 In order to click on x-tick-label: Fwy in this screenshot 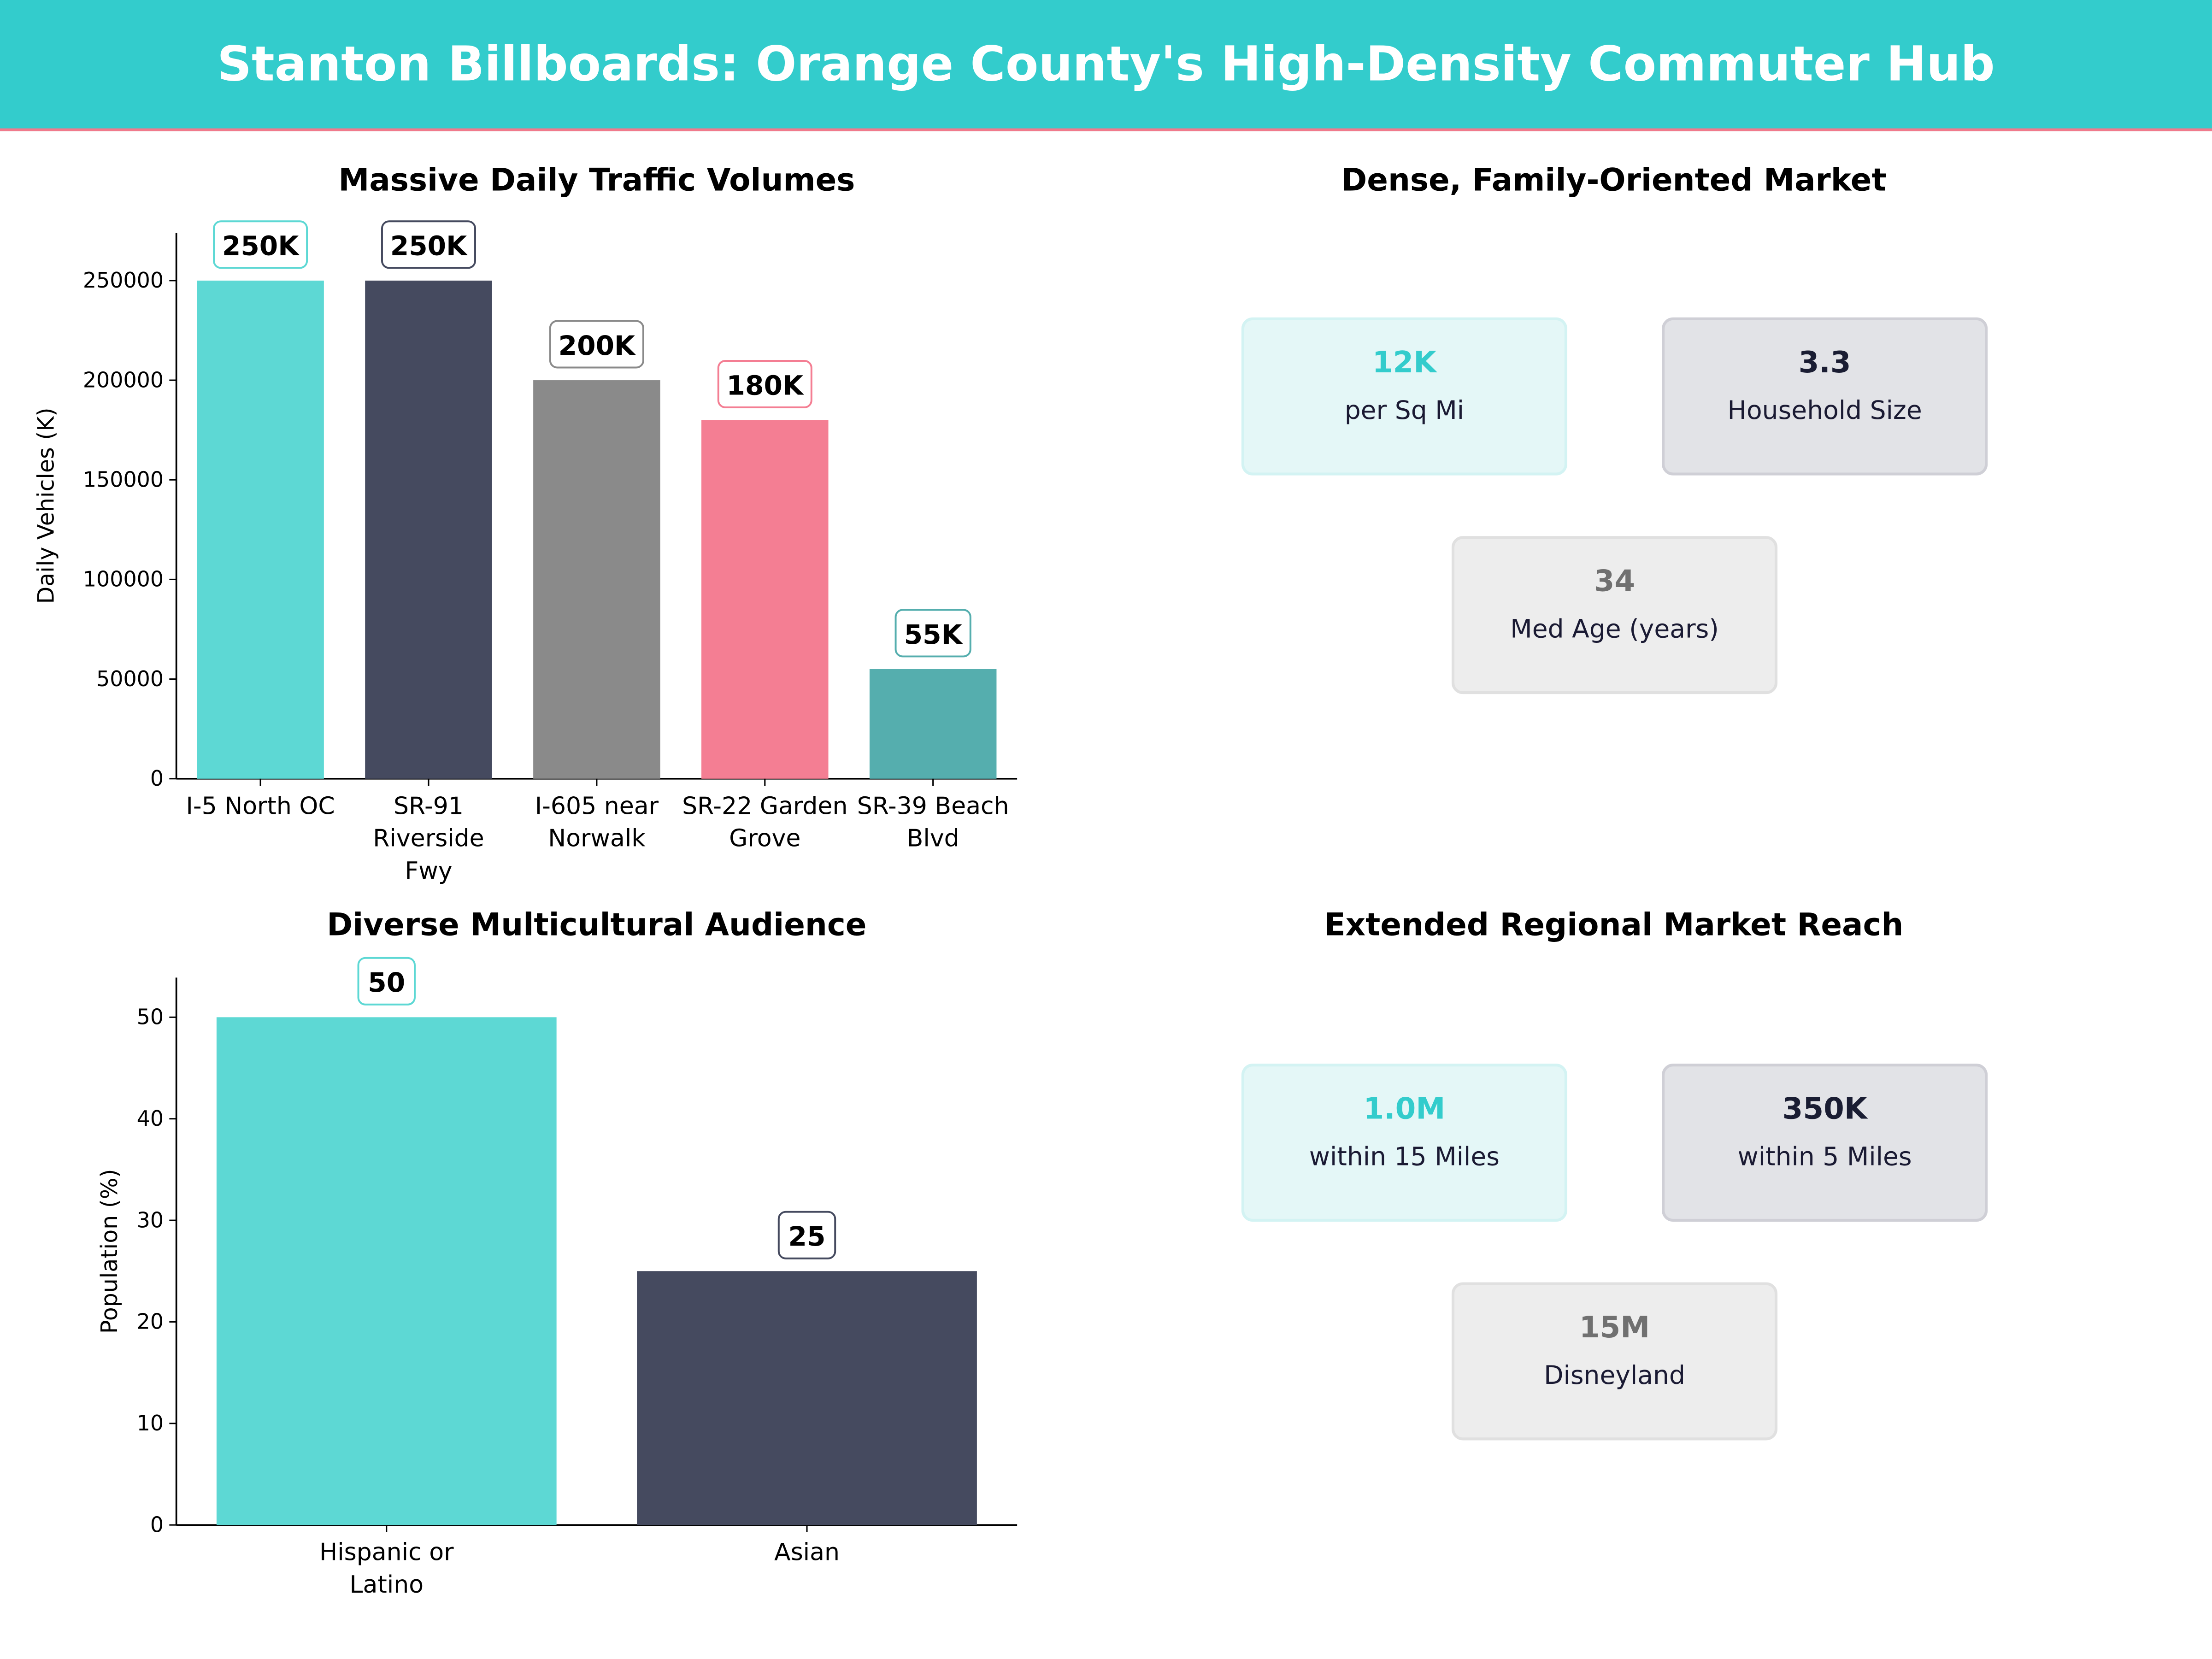, I will do `click(428, 871)`.